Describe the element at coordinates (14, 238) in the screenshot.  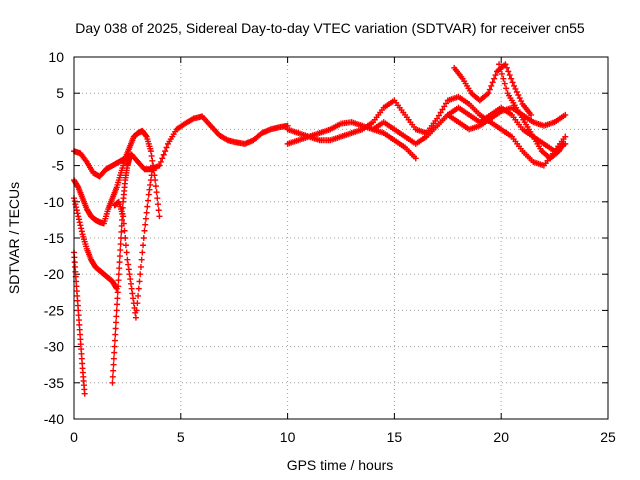
I see `y-axis-label: SDTVAR / TECUs` at that location.